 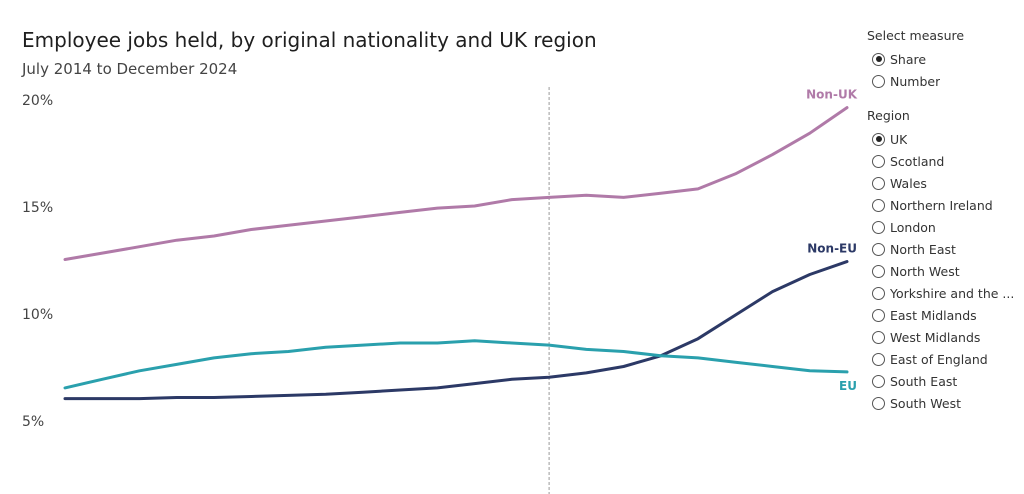 What do you see at coordinates (37, 101) in the screenshot?
I see `y-tick-label: 20%` at bounding box center [37, 101].